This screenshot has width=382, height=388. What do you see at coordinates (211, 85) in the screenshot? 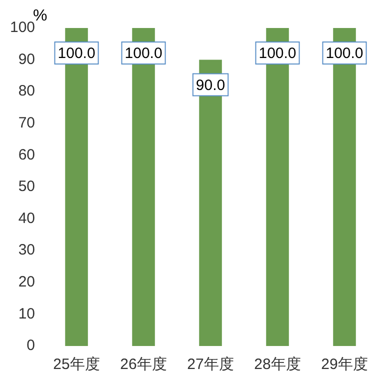
I see `data-label: 90.0` at bounding box center [211, 85].